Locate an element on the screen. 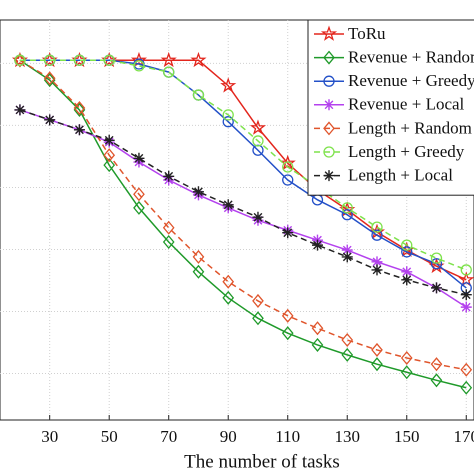  legend-label: Revenue + Greedy is located at coordinates (411, 80).